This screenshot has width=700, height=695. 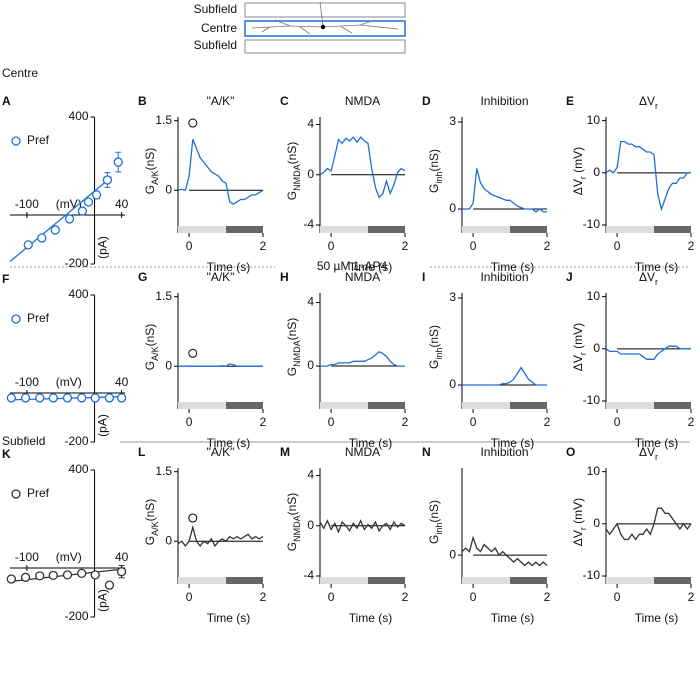 What do you see at coordinates (504, 452) in the screenshot?
I see `panel-title: Inhibition` at bounding box center [504, 452].